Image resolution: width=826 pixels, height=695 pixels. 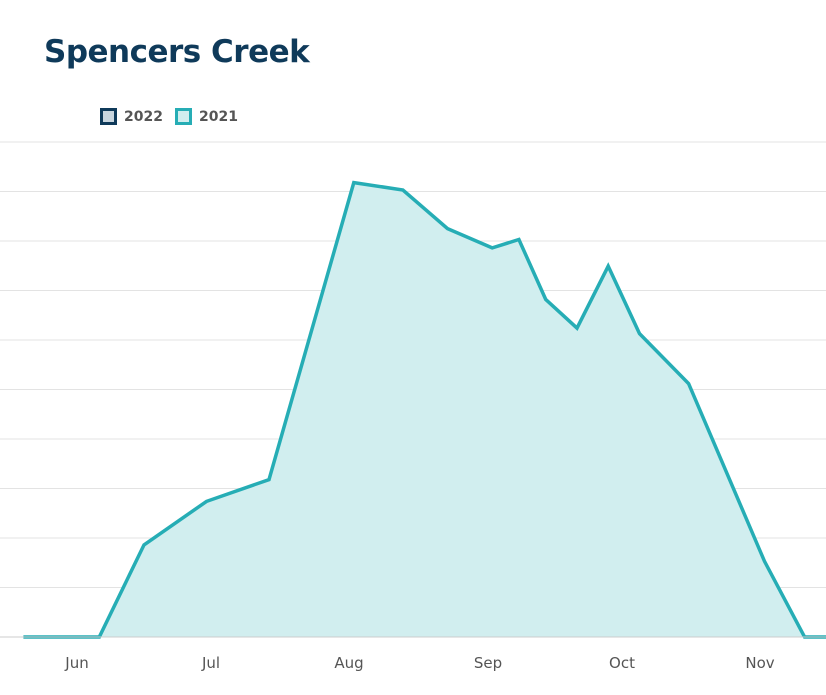 I want to click on legend-swatch-2021, so click(x=183, y=116).